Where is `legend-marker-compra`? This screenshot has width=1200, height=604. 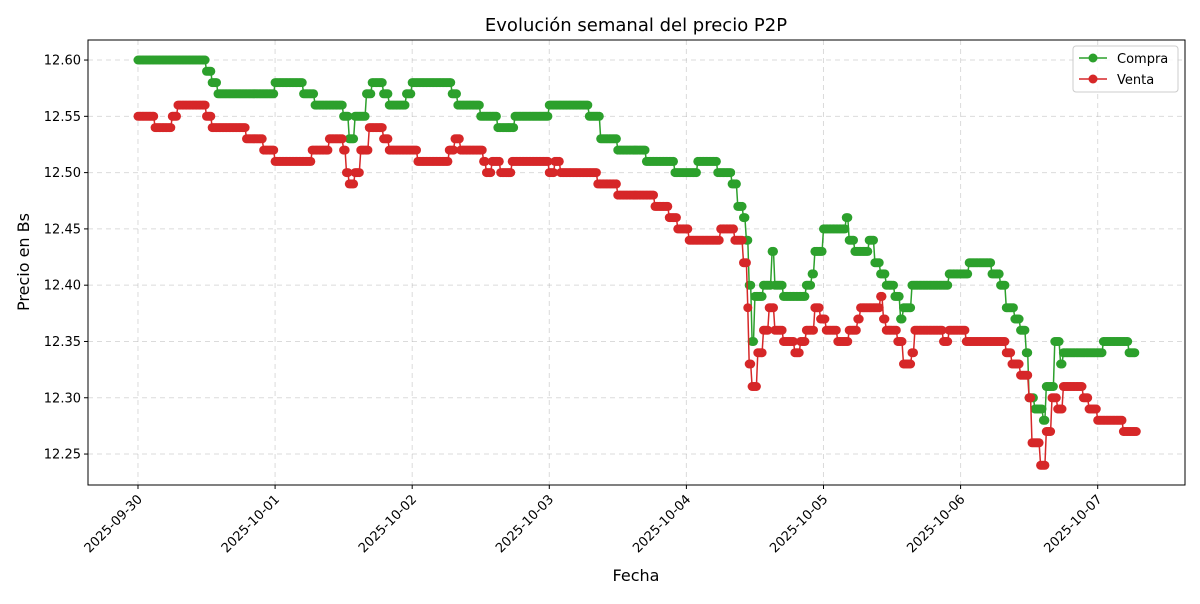 legend-marker-compra is located at coordinates (1093, 58).